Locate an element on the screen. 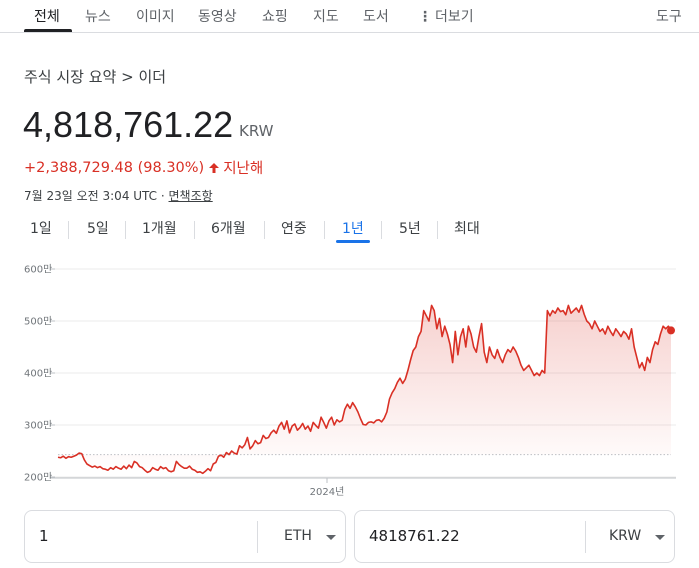 This screenshot has height=568, width=699. price-change-value: +2,388,729.48 (98.30%) is located at coordinates (114, 167).